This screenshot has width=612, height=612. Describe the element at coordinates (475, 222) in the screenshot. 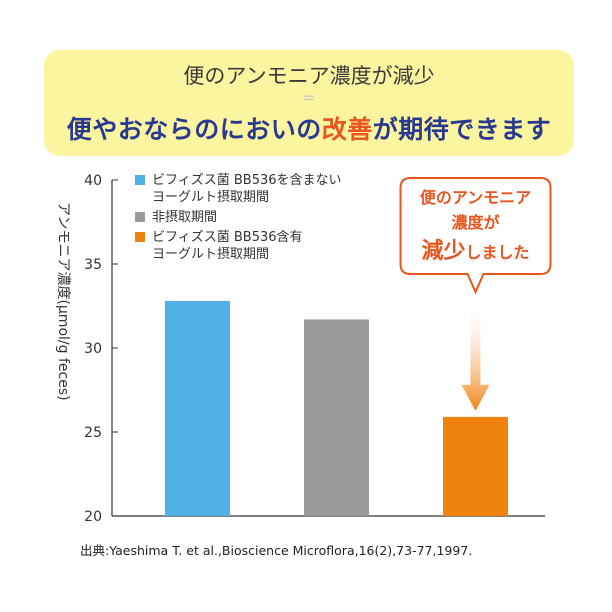

I see `callout-line2: 濃度が` at that location.